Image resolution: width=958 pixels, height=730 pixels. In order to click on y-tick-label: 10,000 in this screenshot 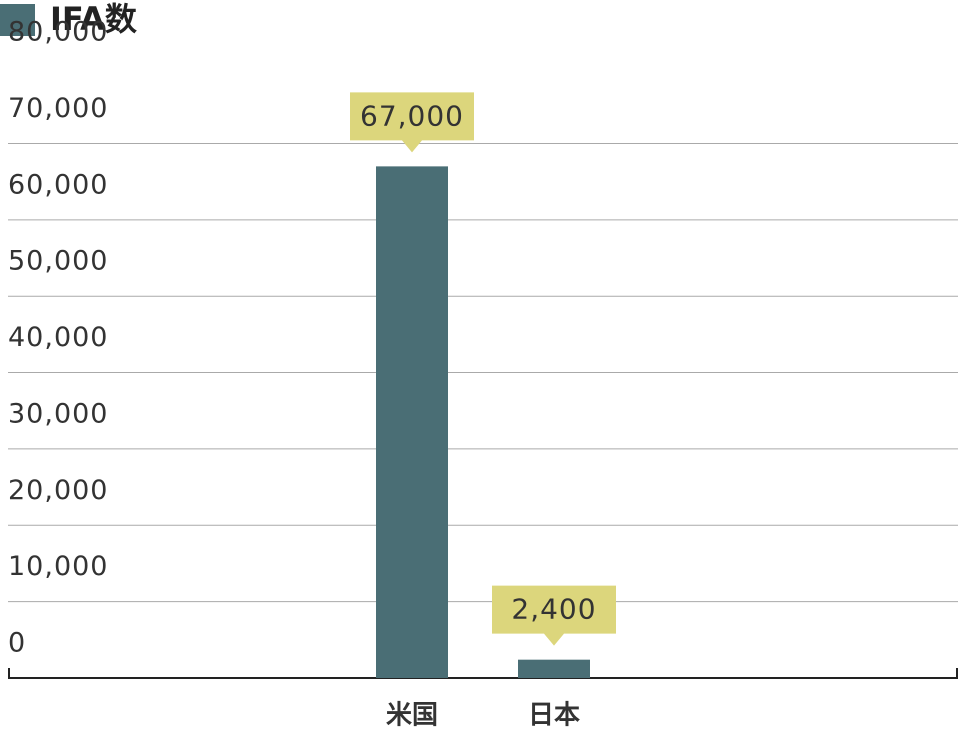, I will do `click(58, 566)`.